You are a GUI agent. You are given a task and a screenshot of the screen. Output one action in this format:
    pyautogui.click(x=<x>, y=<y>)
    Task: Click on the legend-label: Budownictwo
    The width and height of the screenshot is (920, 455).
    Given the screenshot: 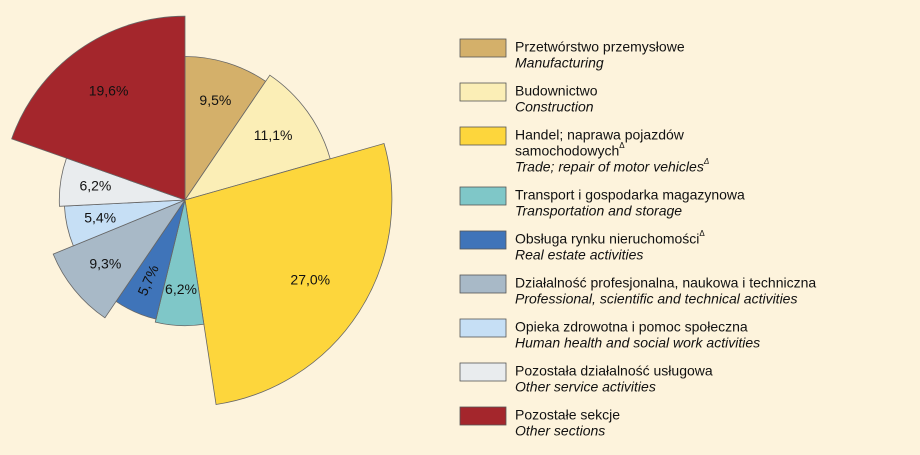 What is the action you would take?
    pyautogui.click(x=556, y=91)
    